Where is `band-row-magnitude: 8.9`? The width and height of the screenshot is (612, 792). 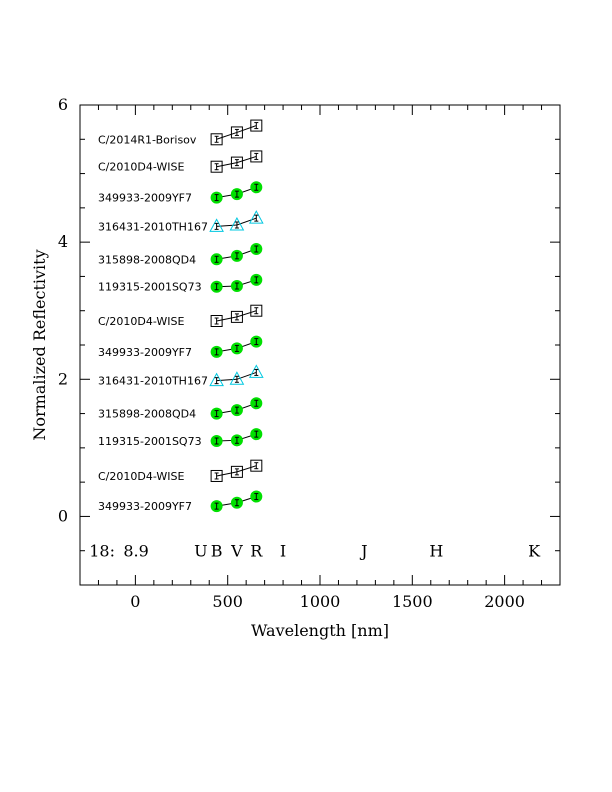
band-row-magnitude: 8.9 is located at coordinates (135, 551).